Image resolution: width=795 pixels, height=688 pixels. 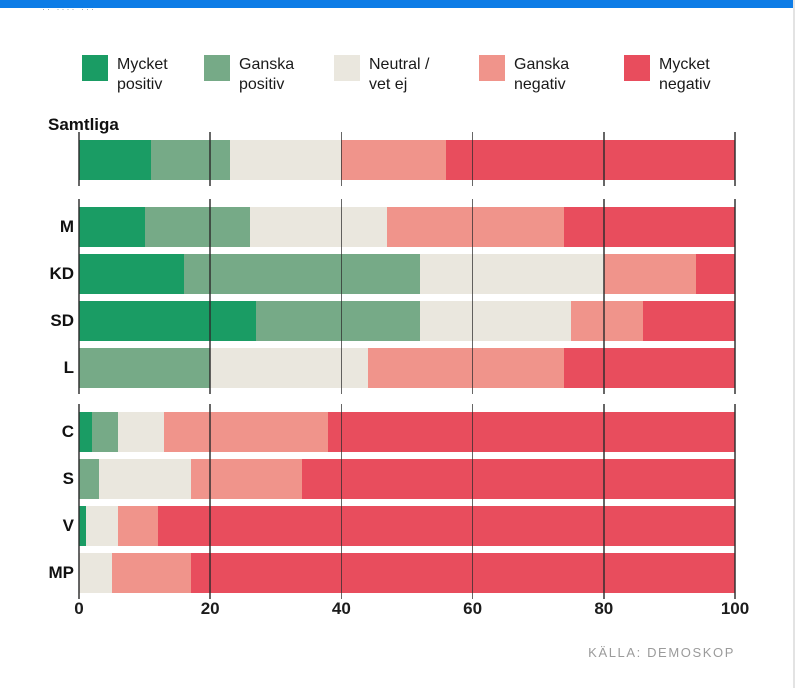 I want to click on row-label: C, so click(x=67, y=431).